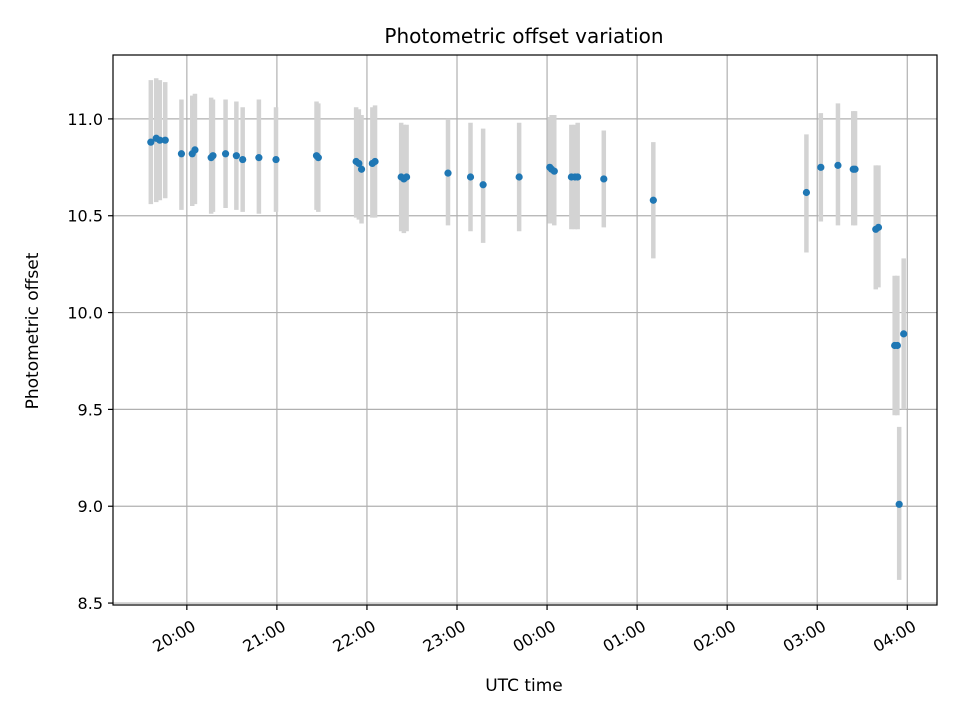  Describe the element at coordinates (90, 361) in the screenshot. I see `y-axis-ticks: 8.5 9.0 9.5 10.0 10.5 11.0` at that location.